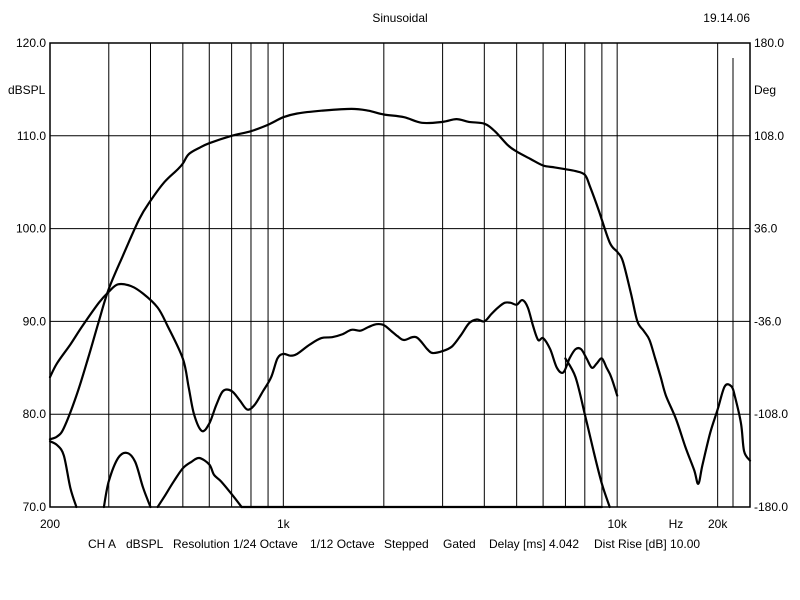  I want to click on series-6-line, so click(587, 433).